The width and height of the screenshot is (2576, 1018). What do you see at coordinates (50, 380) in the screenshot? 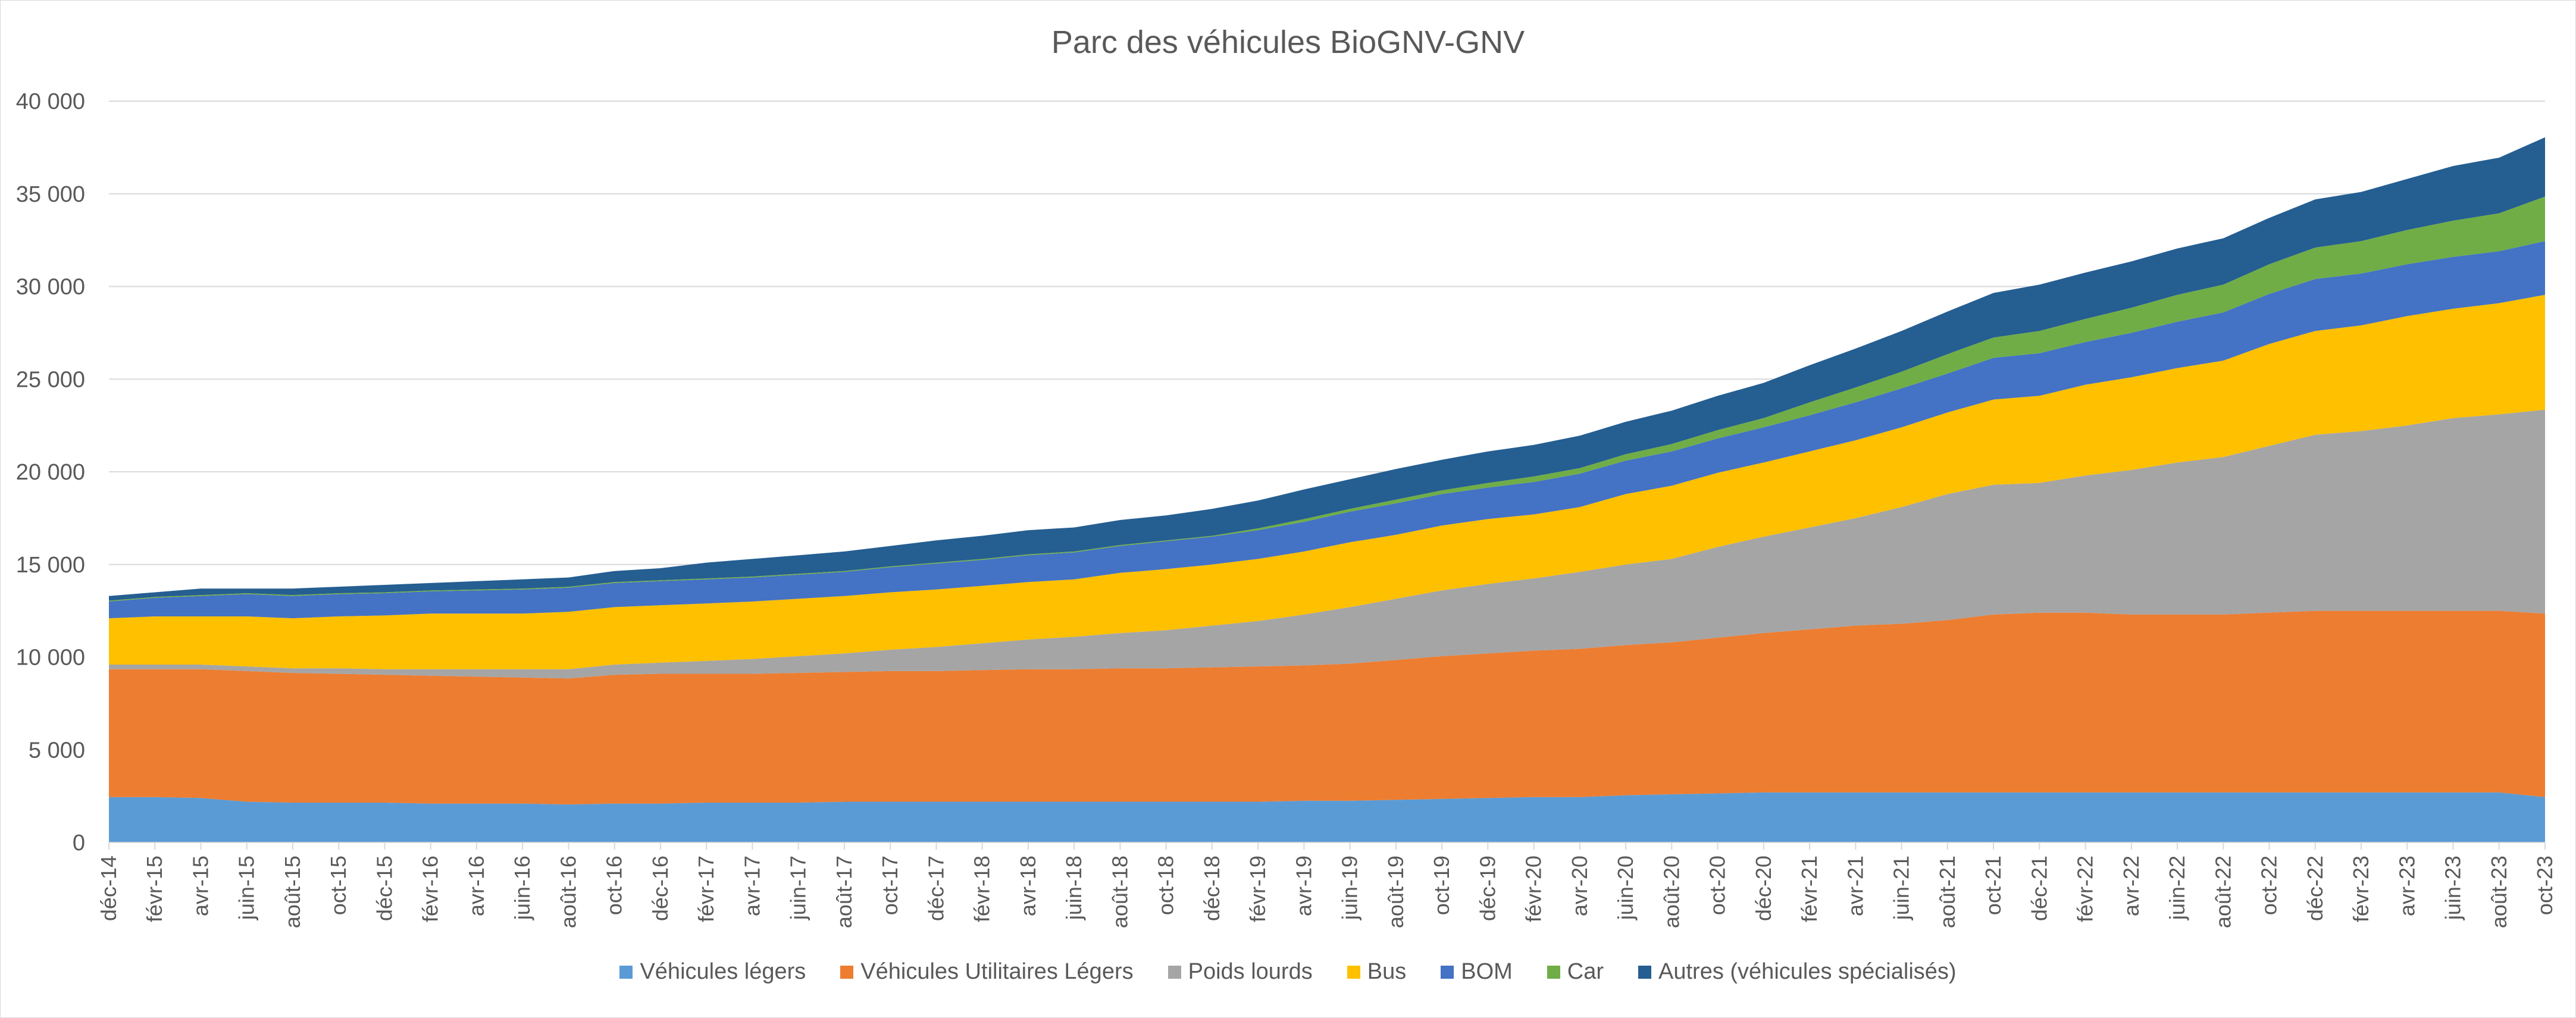
I see `y-tick-label: 25 000` at bounding box center [50, 380].